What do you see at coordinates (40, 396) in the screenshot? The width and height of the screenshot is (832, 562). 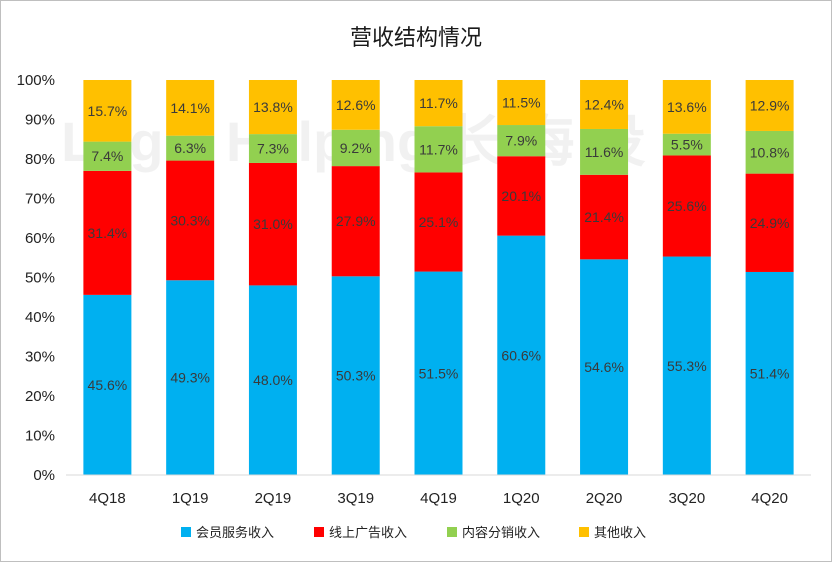 I see `y-tick-label: 20%` at bounding box center [40, 396].